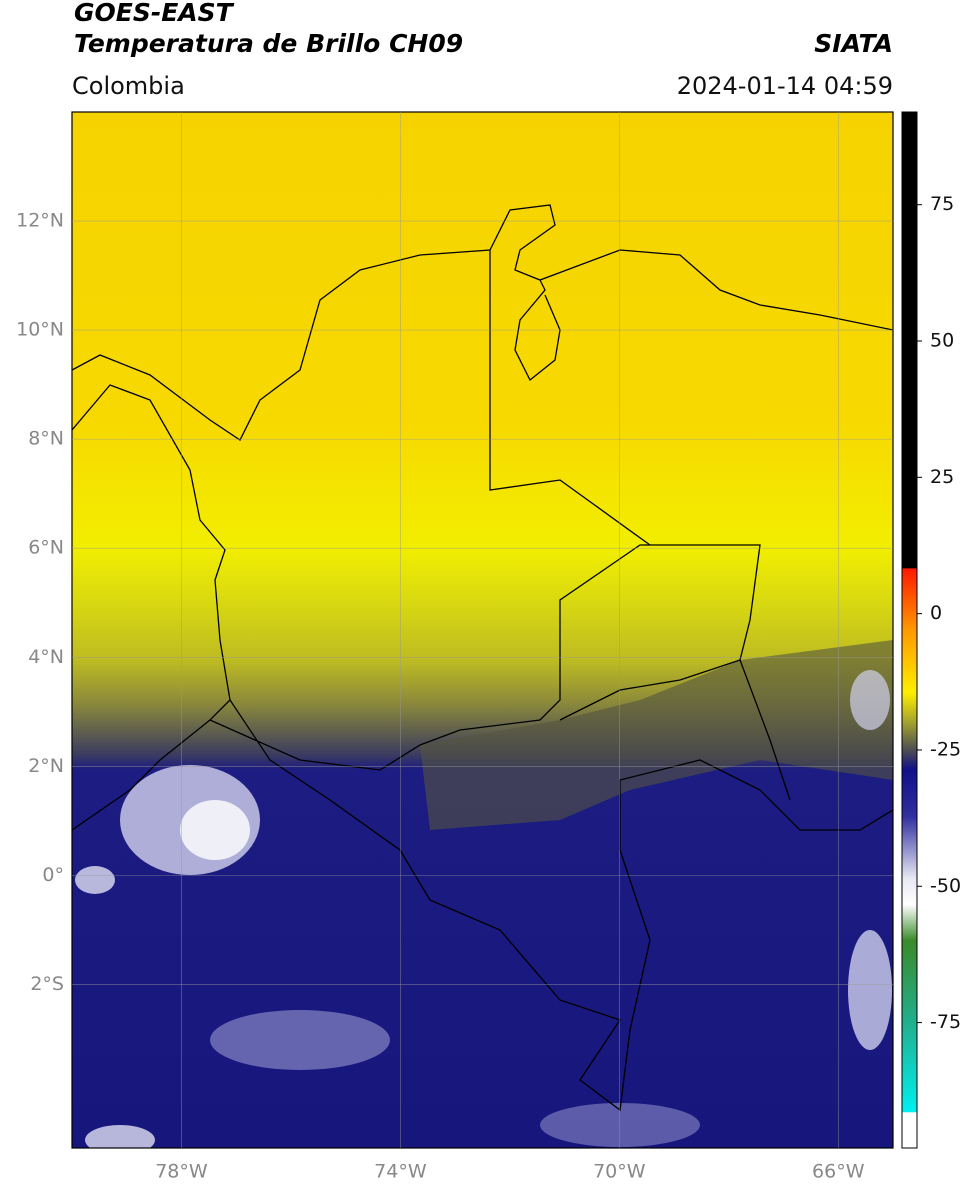 The width and height of the screenshot is (966, 1194). I want to click on lat-tick-label: 0°, so click(53, 875).